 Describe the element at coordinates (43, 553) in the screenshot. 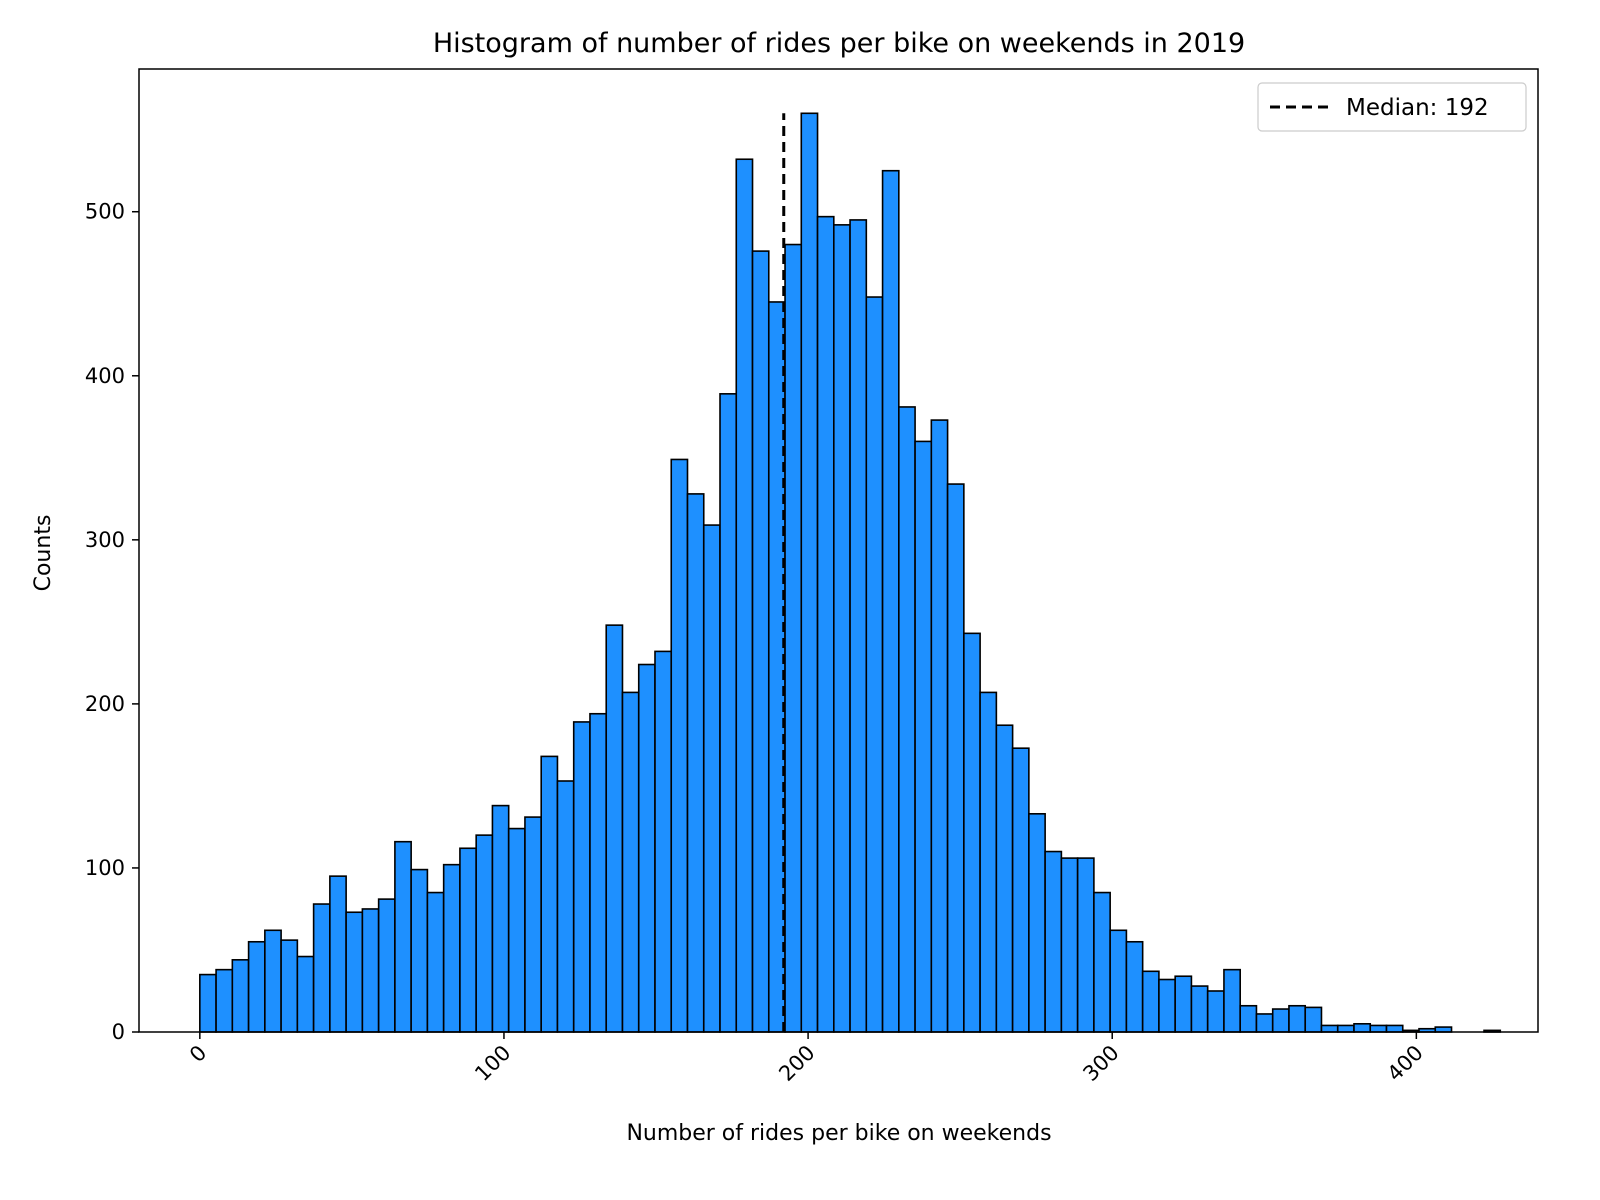

I see `y-axis-label: Counts` at that location.